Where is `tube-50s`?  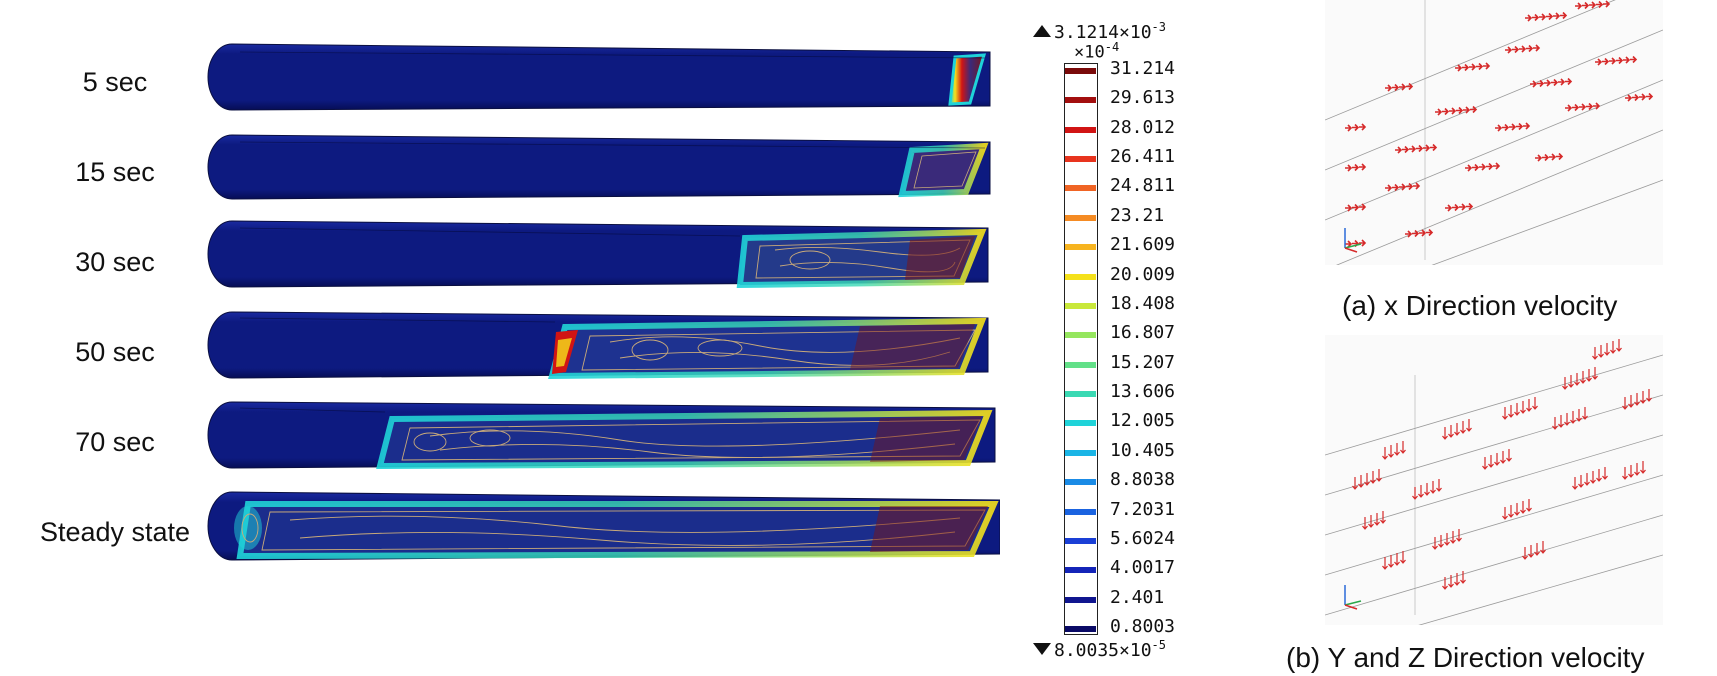
tube-50s is located at coordinates (598, 345).